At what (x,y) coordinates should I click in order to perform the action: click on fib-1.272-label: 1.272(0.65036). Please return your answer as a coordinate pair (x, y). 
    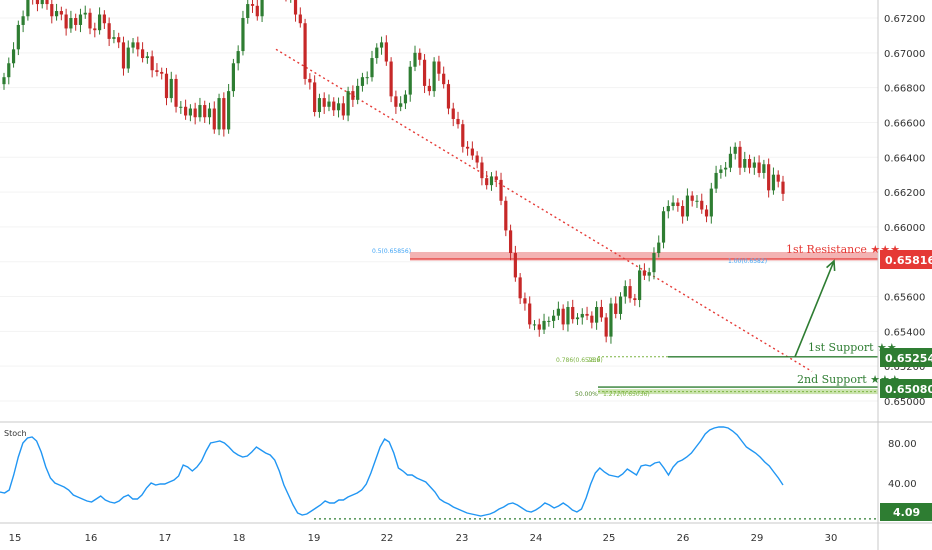
    Looking at the image, I should click on (626, 394).